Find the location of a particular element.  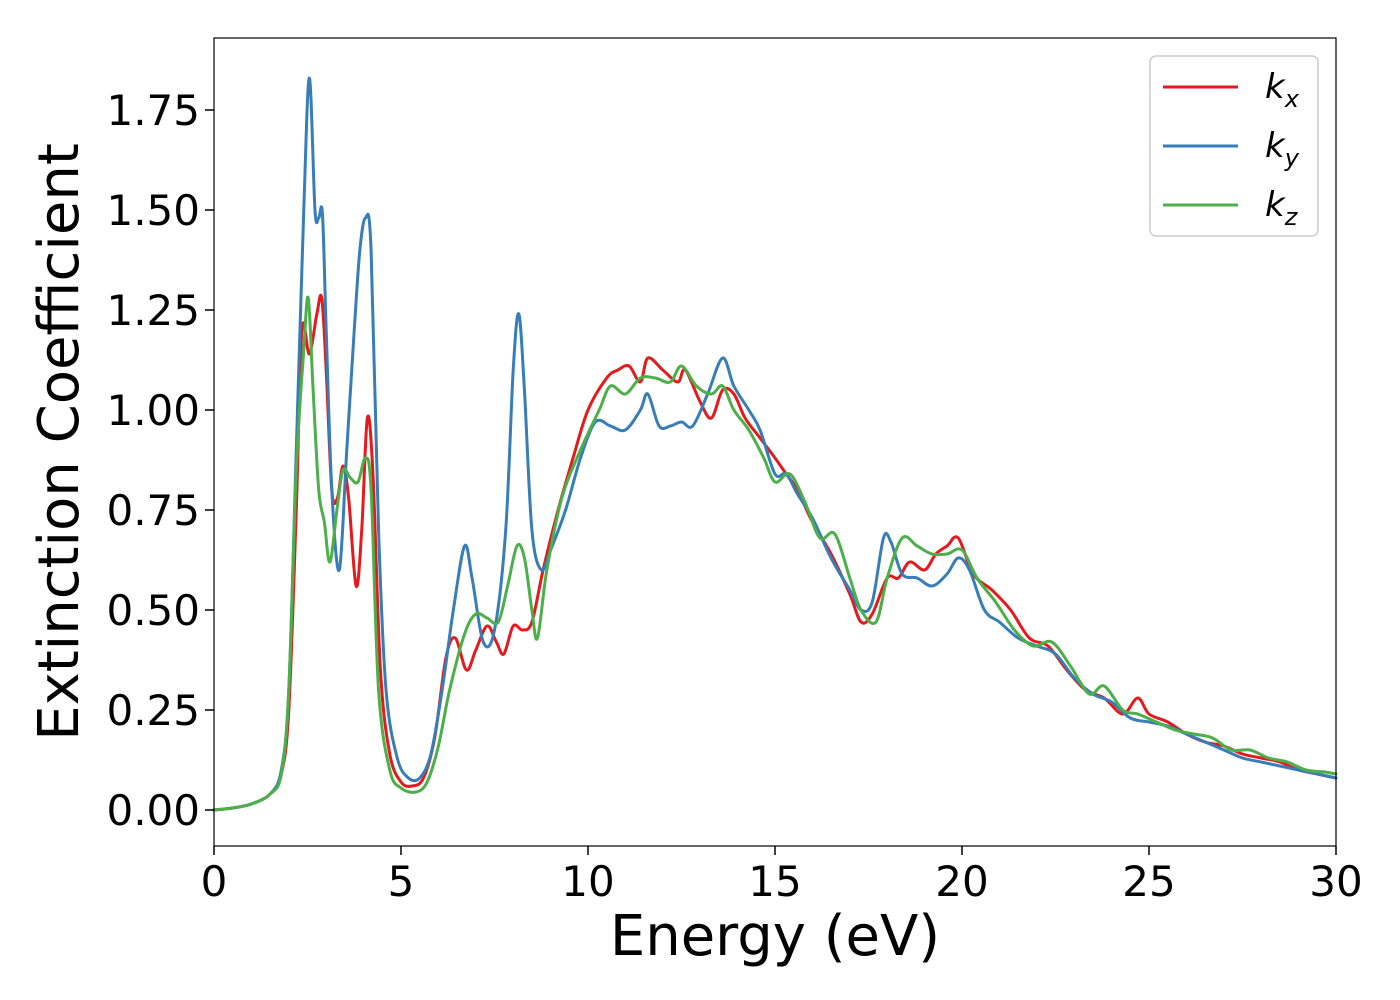

x-tick-label: 5 is located at coordinates (401, 881).